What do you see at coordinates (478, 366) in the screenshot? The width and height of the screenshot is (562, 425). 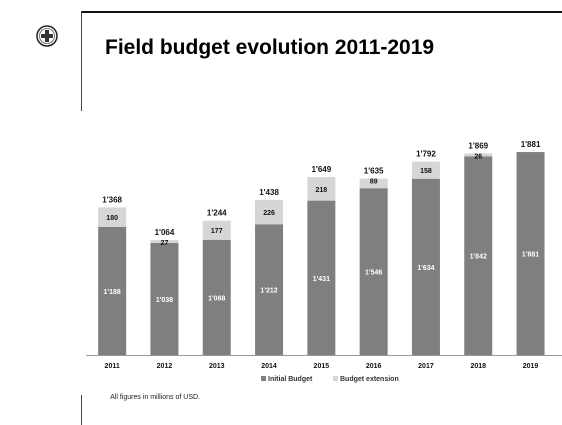 I see `x-tick-label: 2018` at bounding box center [478, 366].